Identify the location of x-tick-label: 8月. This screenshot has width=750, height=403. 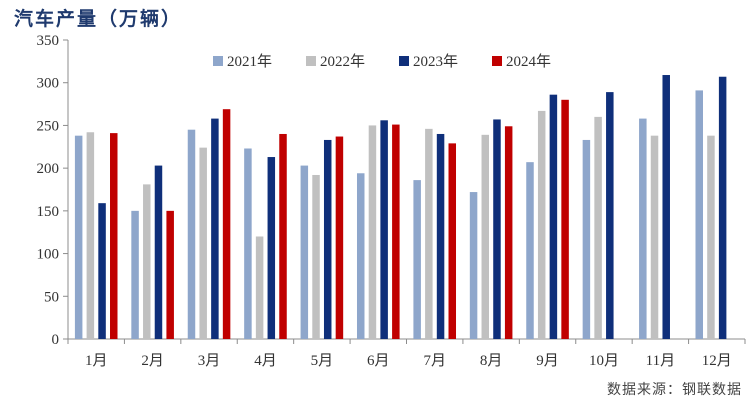
(491, 361).